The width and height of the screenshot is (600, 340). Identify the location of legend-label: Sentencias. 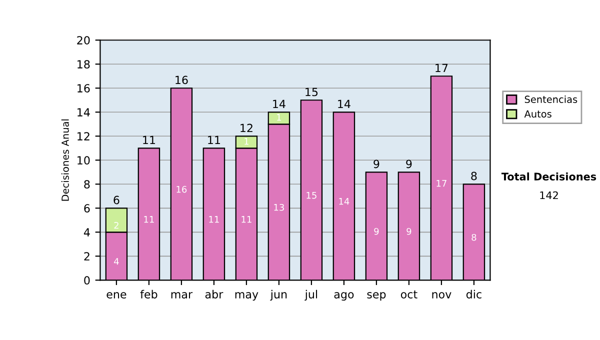
(551, 99).